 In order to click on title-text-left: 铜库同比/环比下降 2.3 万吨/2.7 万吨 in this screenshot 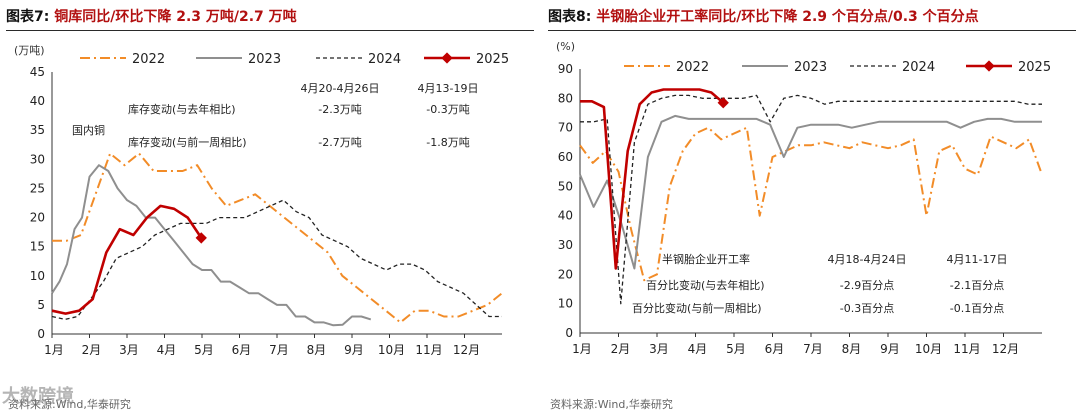, I will do `click(175, 17)`.